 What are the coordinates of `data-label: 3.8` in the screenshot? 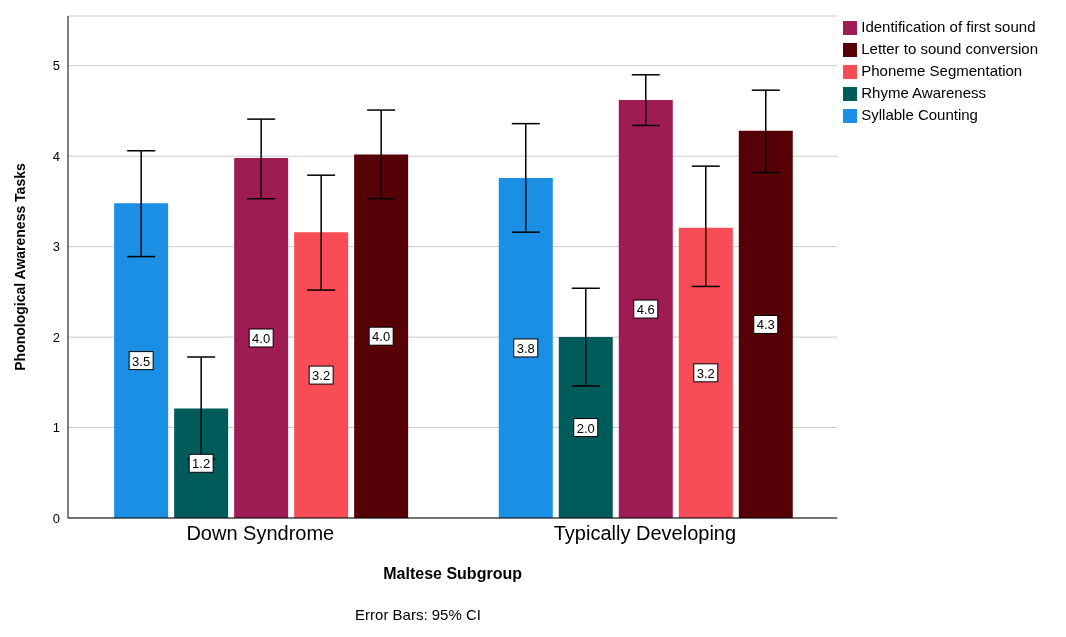 It's located at (525, 348).